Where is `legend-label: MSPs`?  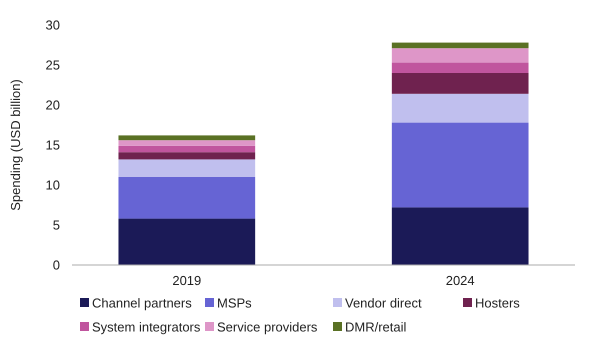
legend-label: MSPs is located at coordinates (234, 303).